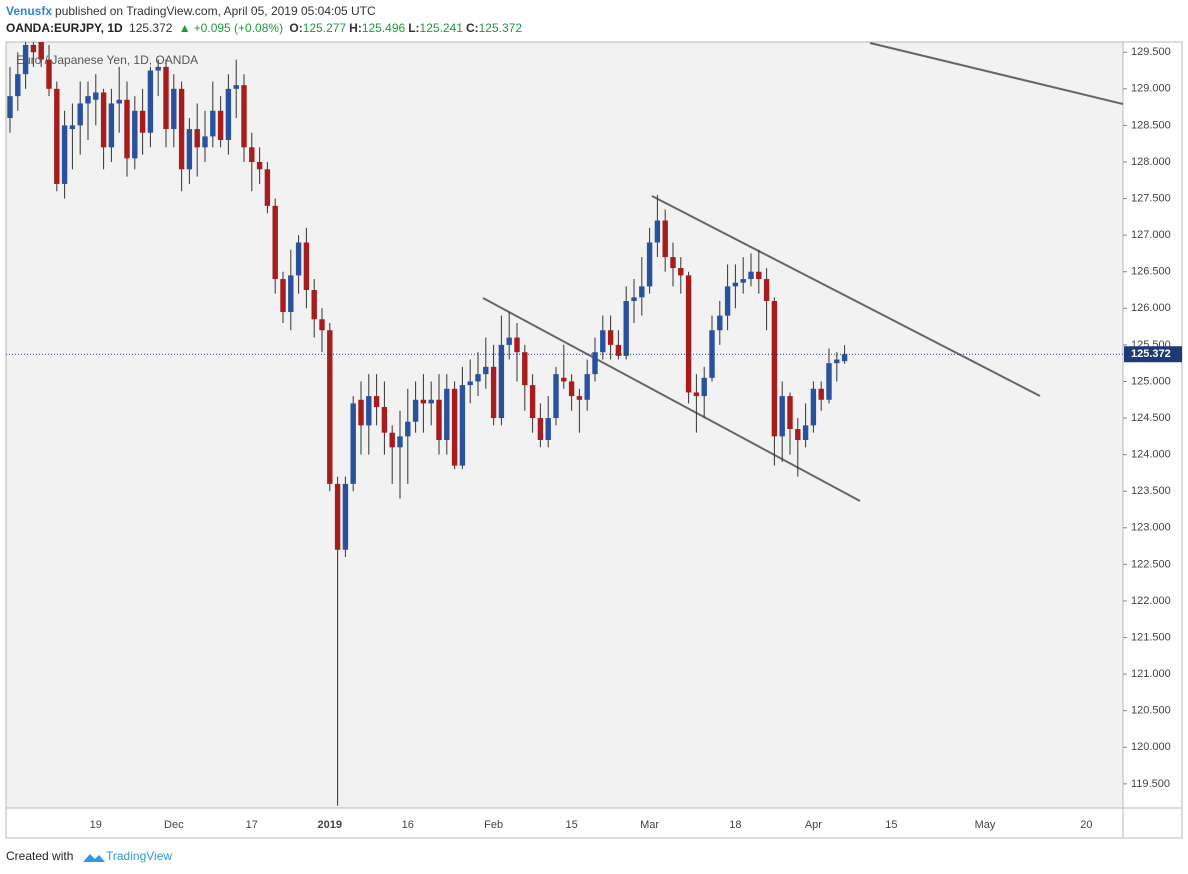 This screenshot has width=1188, height=874. Describe the element at coordinates (94, 858) in the screenshot. I see `logo-icon` at that location.